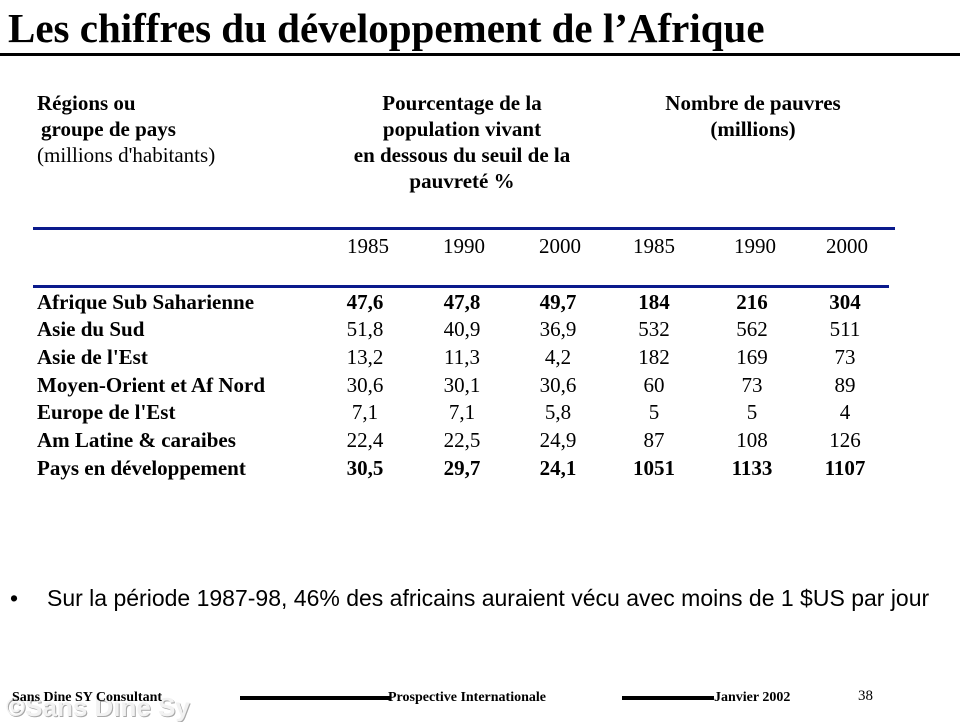  What do you see at coordinates (136, 440) in the screenshot?
I see `row-label: Am Latine & caraibes` at bounding box center [136, 440].